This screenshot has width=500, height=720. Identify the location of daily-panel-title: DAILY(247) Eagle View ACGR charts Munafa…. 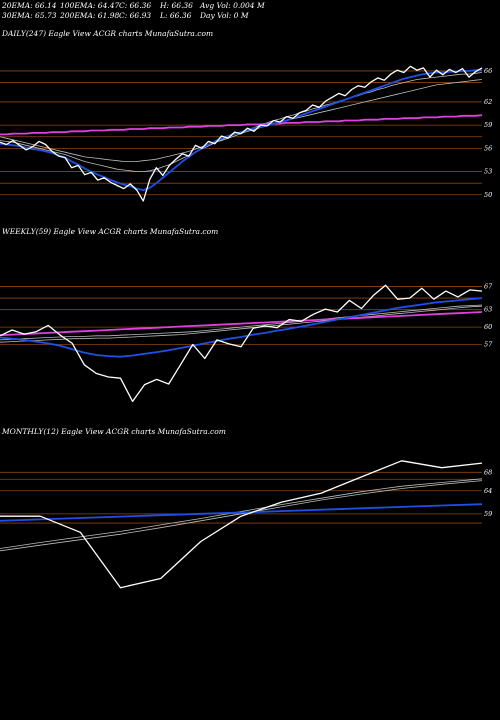
(108, 33).